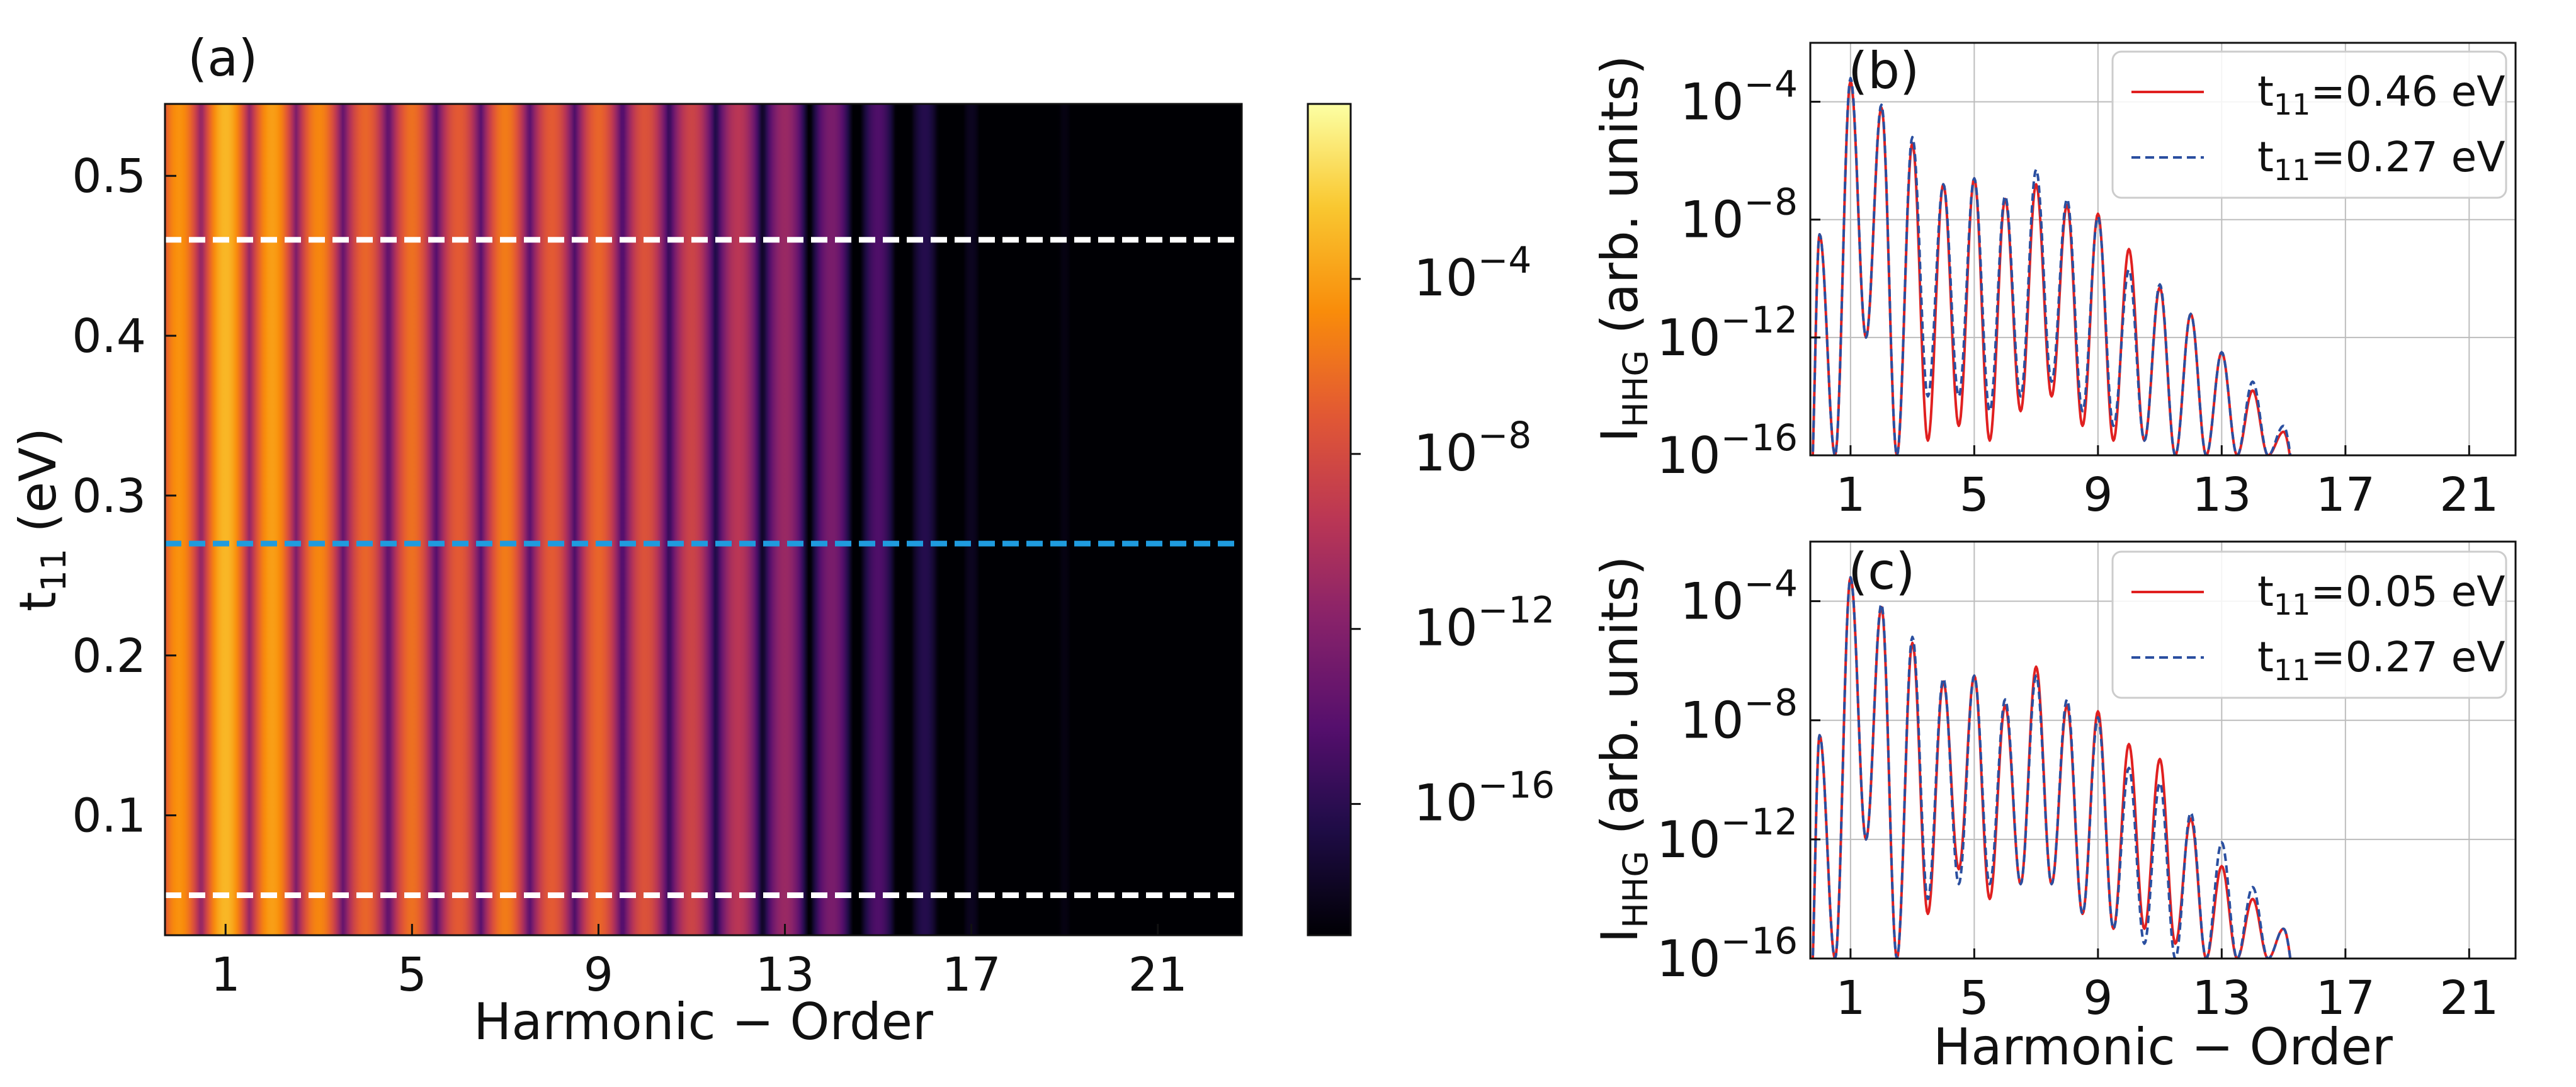 Image resolution: width=2576 pixels, height=1087 pixels. Describe the element at coordinates (109, 656) in the screenshot. I see `y-tick-label: 0.2` at that location.